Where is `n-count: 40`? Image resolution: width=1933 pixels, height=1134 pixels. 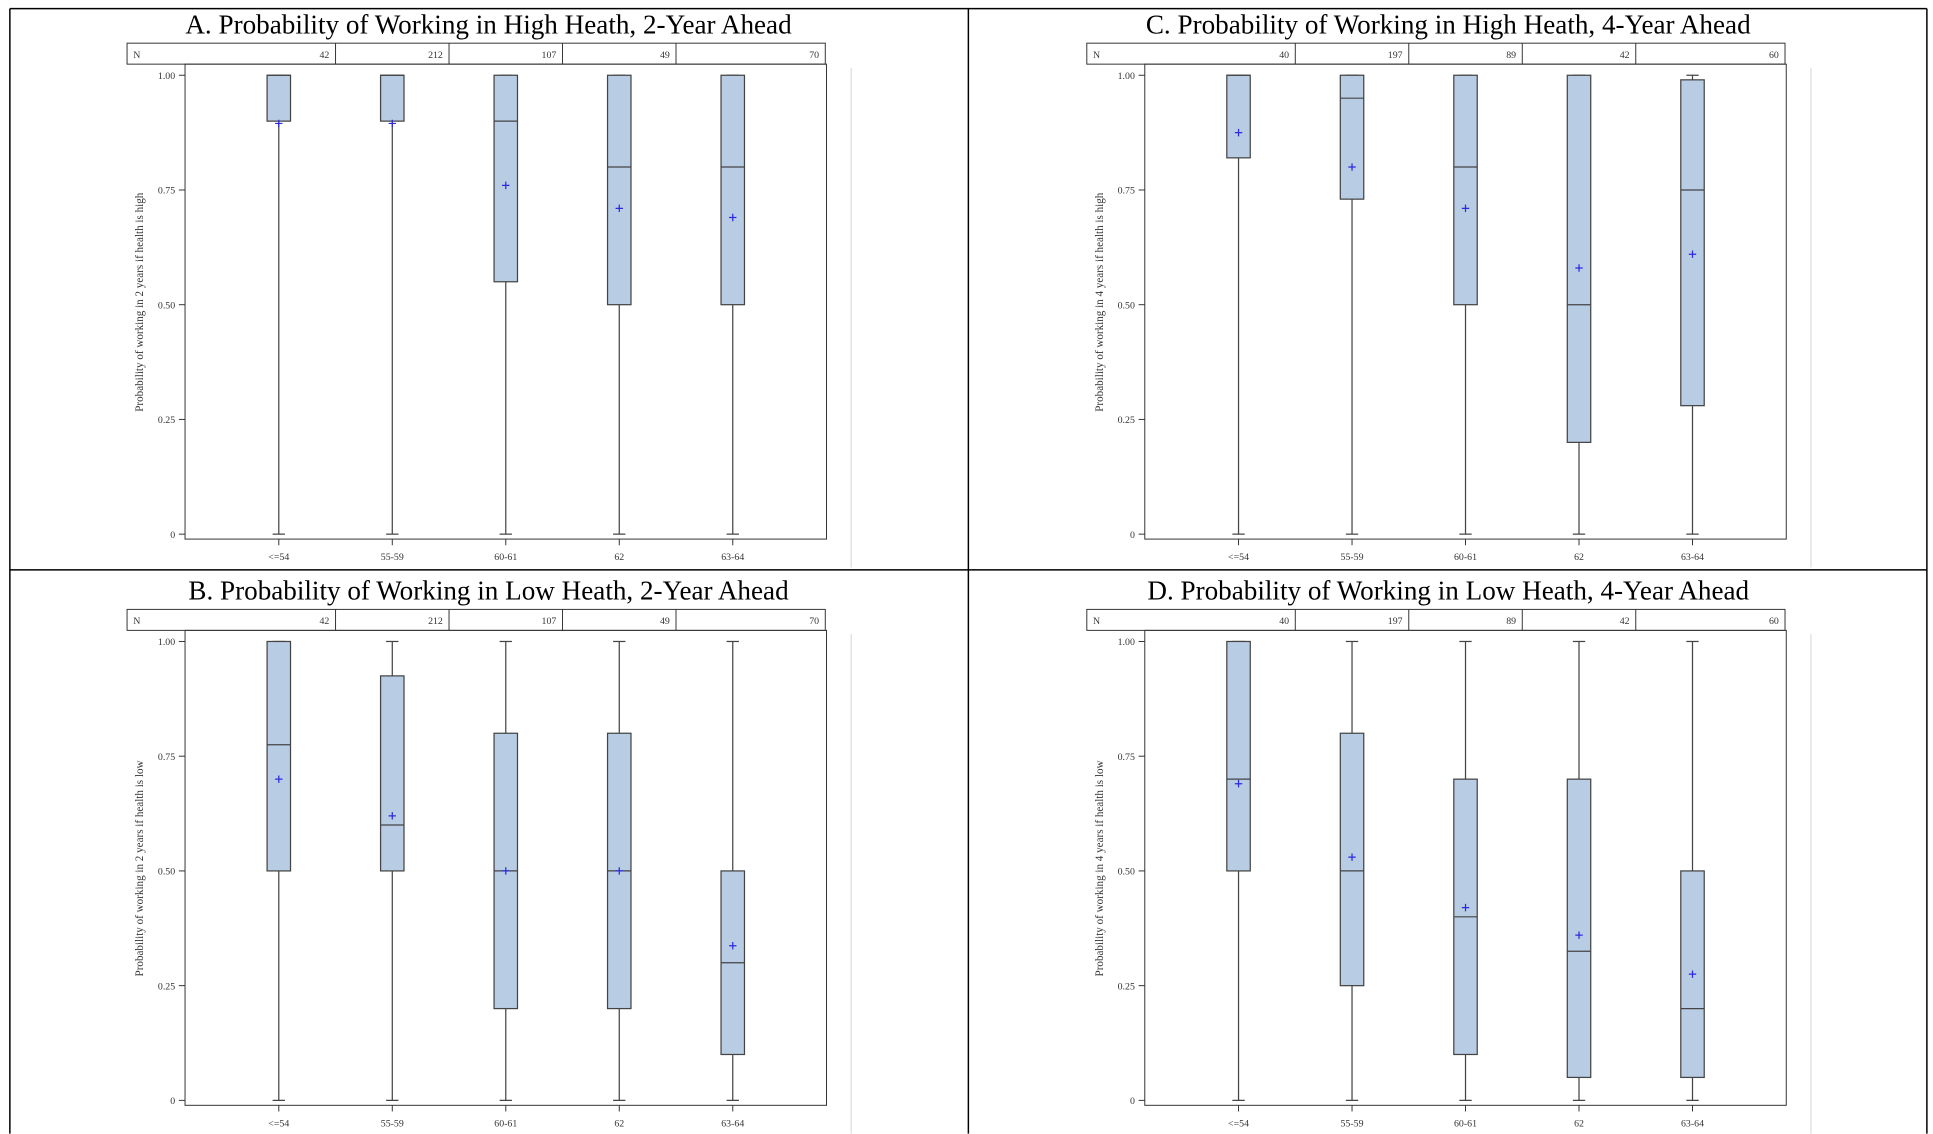 n-count: 40 is located at coordinates (1284, 55).